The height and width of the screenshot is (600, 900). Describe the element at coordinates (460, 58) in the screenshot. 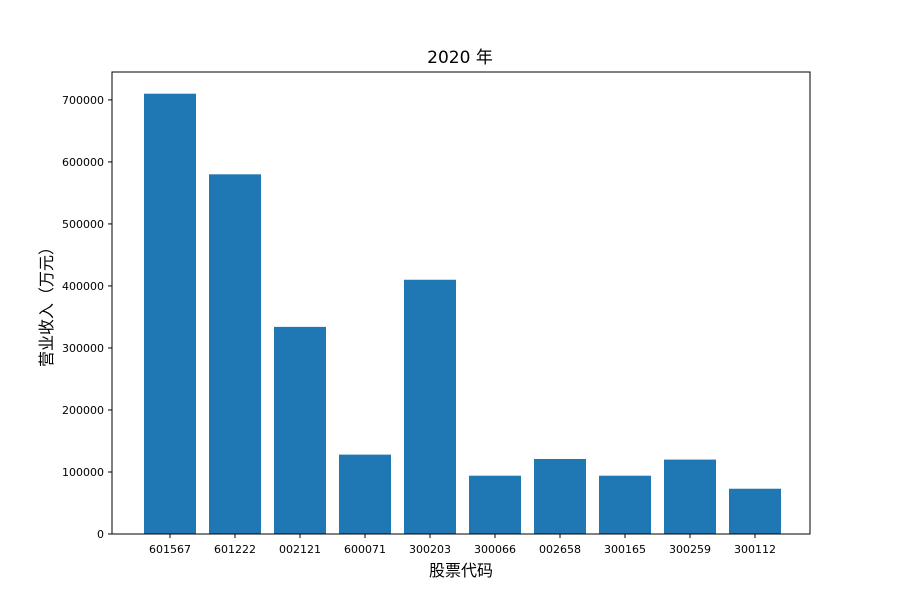

I see `chart-title: 2020 年` at that location.